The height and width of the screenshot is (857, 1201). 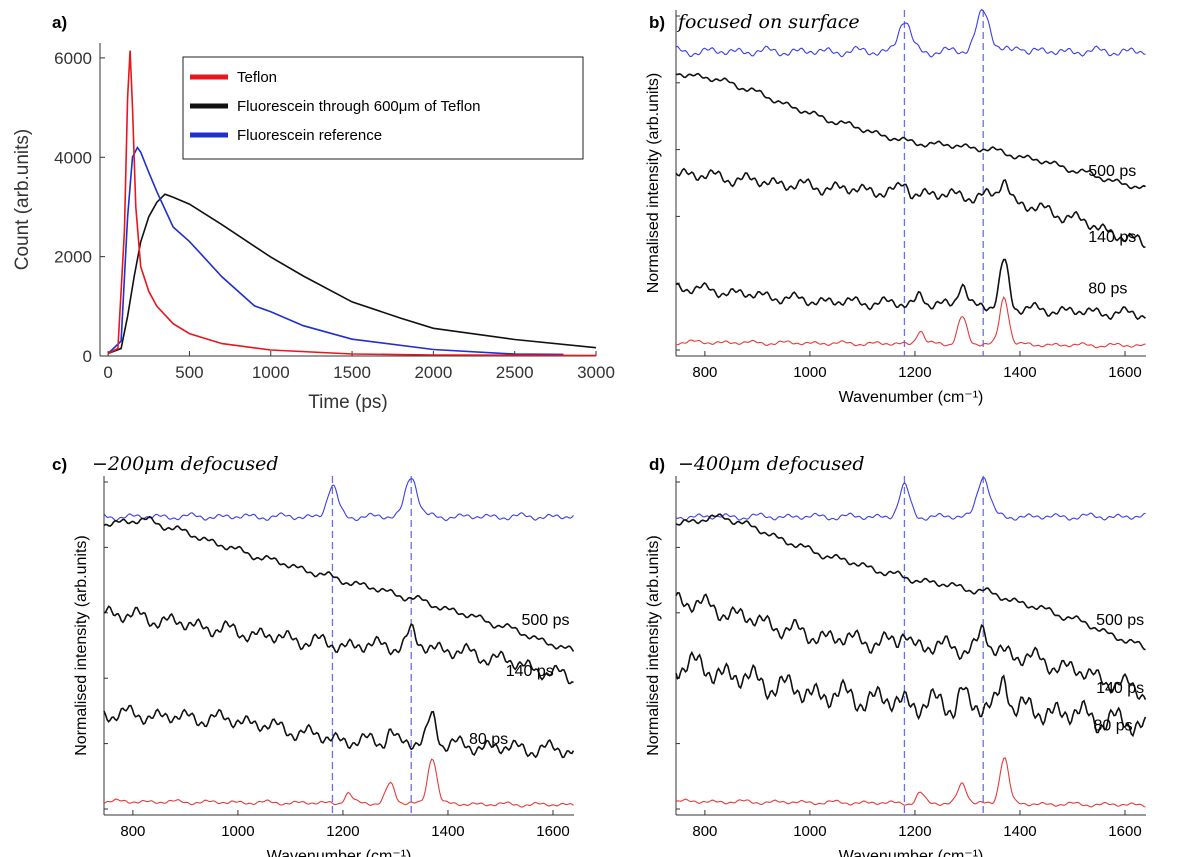 What do you see at coordinates (81, 645) in the screenshot?
I see `panel-c-y-axis-label: Normalised intensity (arb.units)` at bounding box center [81, 645].